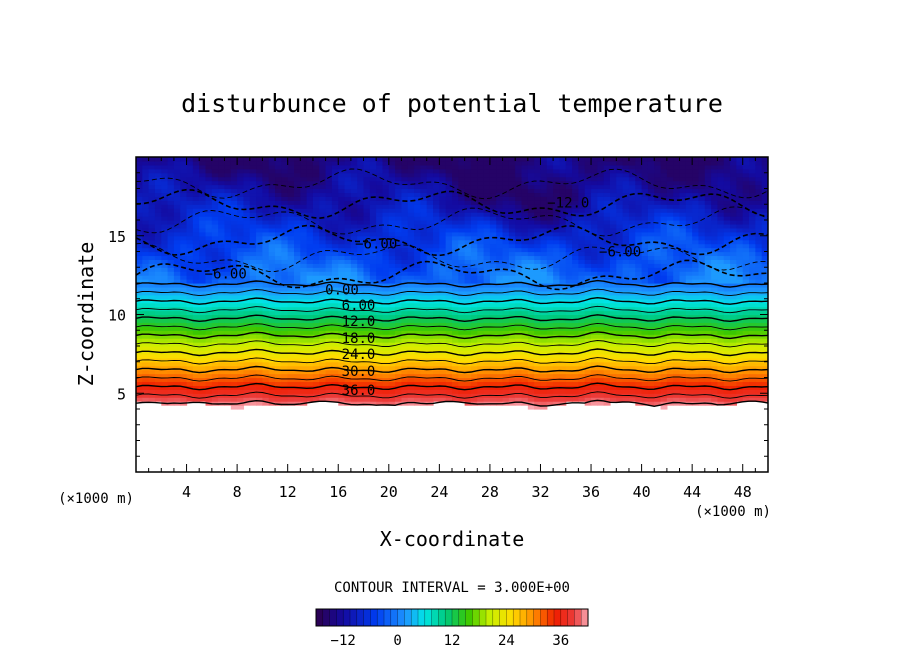 The height and width of the screenshot is (654, 904). What do you see at coordinates (452, 539) in the screenshot?
I see `x-axis-title: X-coordinate` at bounding box center [452, 539].